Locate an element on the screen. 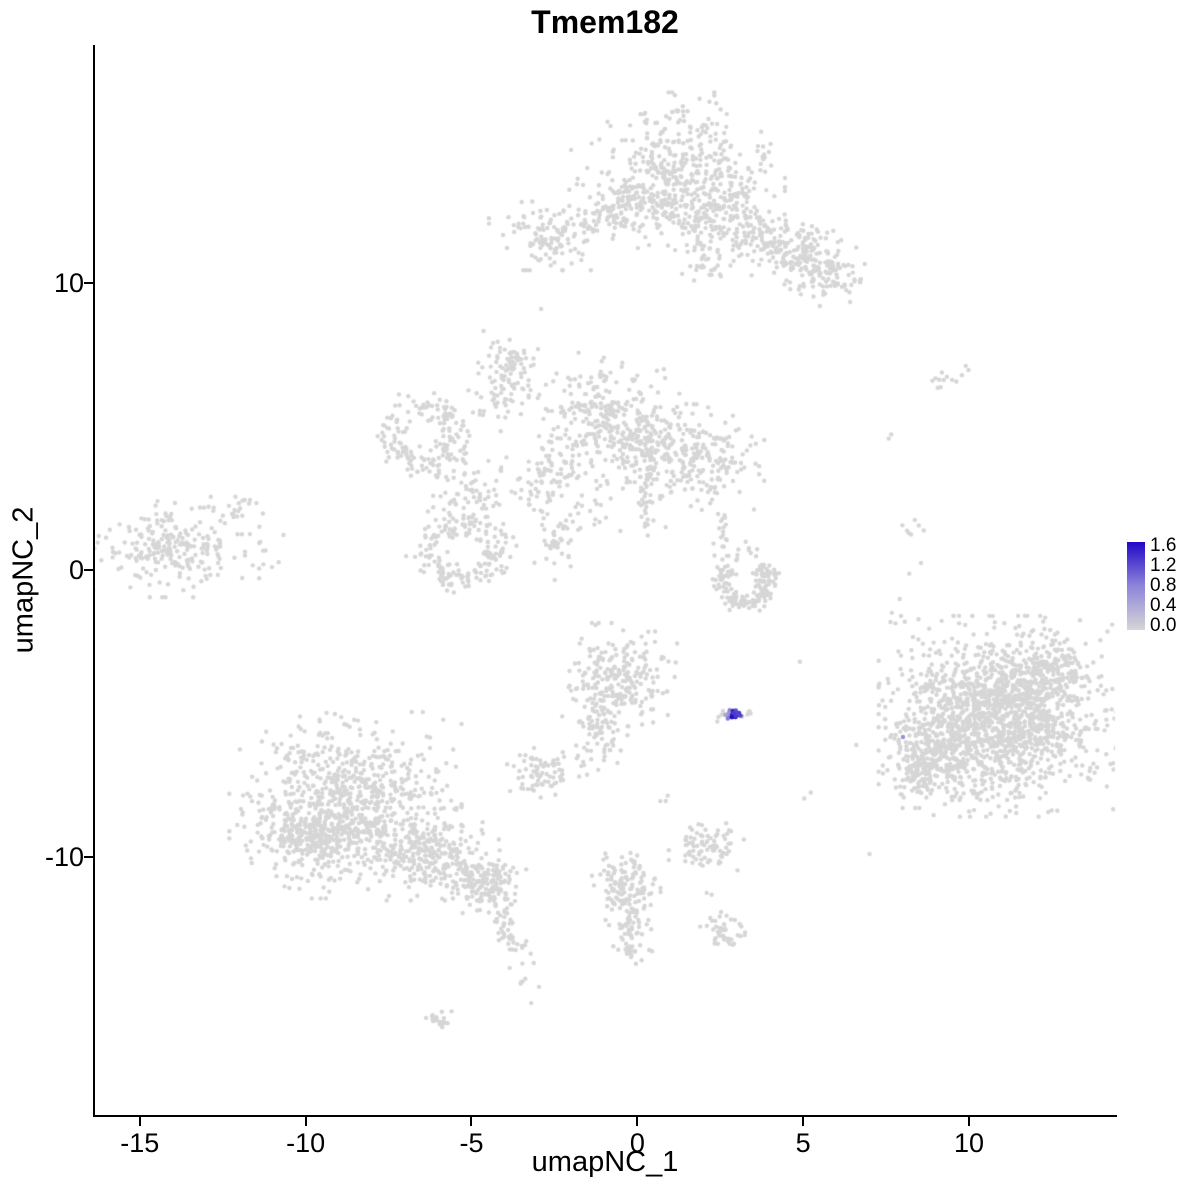 The height and width of the screenshot is (1200, 1200). y-tick-label: -10 is located at coordinates (64, 856).